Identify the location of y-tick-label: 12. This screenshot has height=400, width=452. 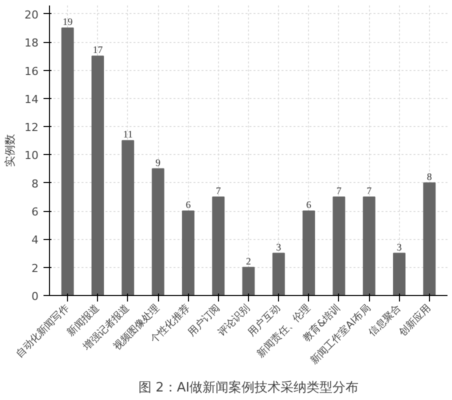
(31, 127).